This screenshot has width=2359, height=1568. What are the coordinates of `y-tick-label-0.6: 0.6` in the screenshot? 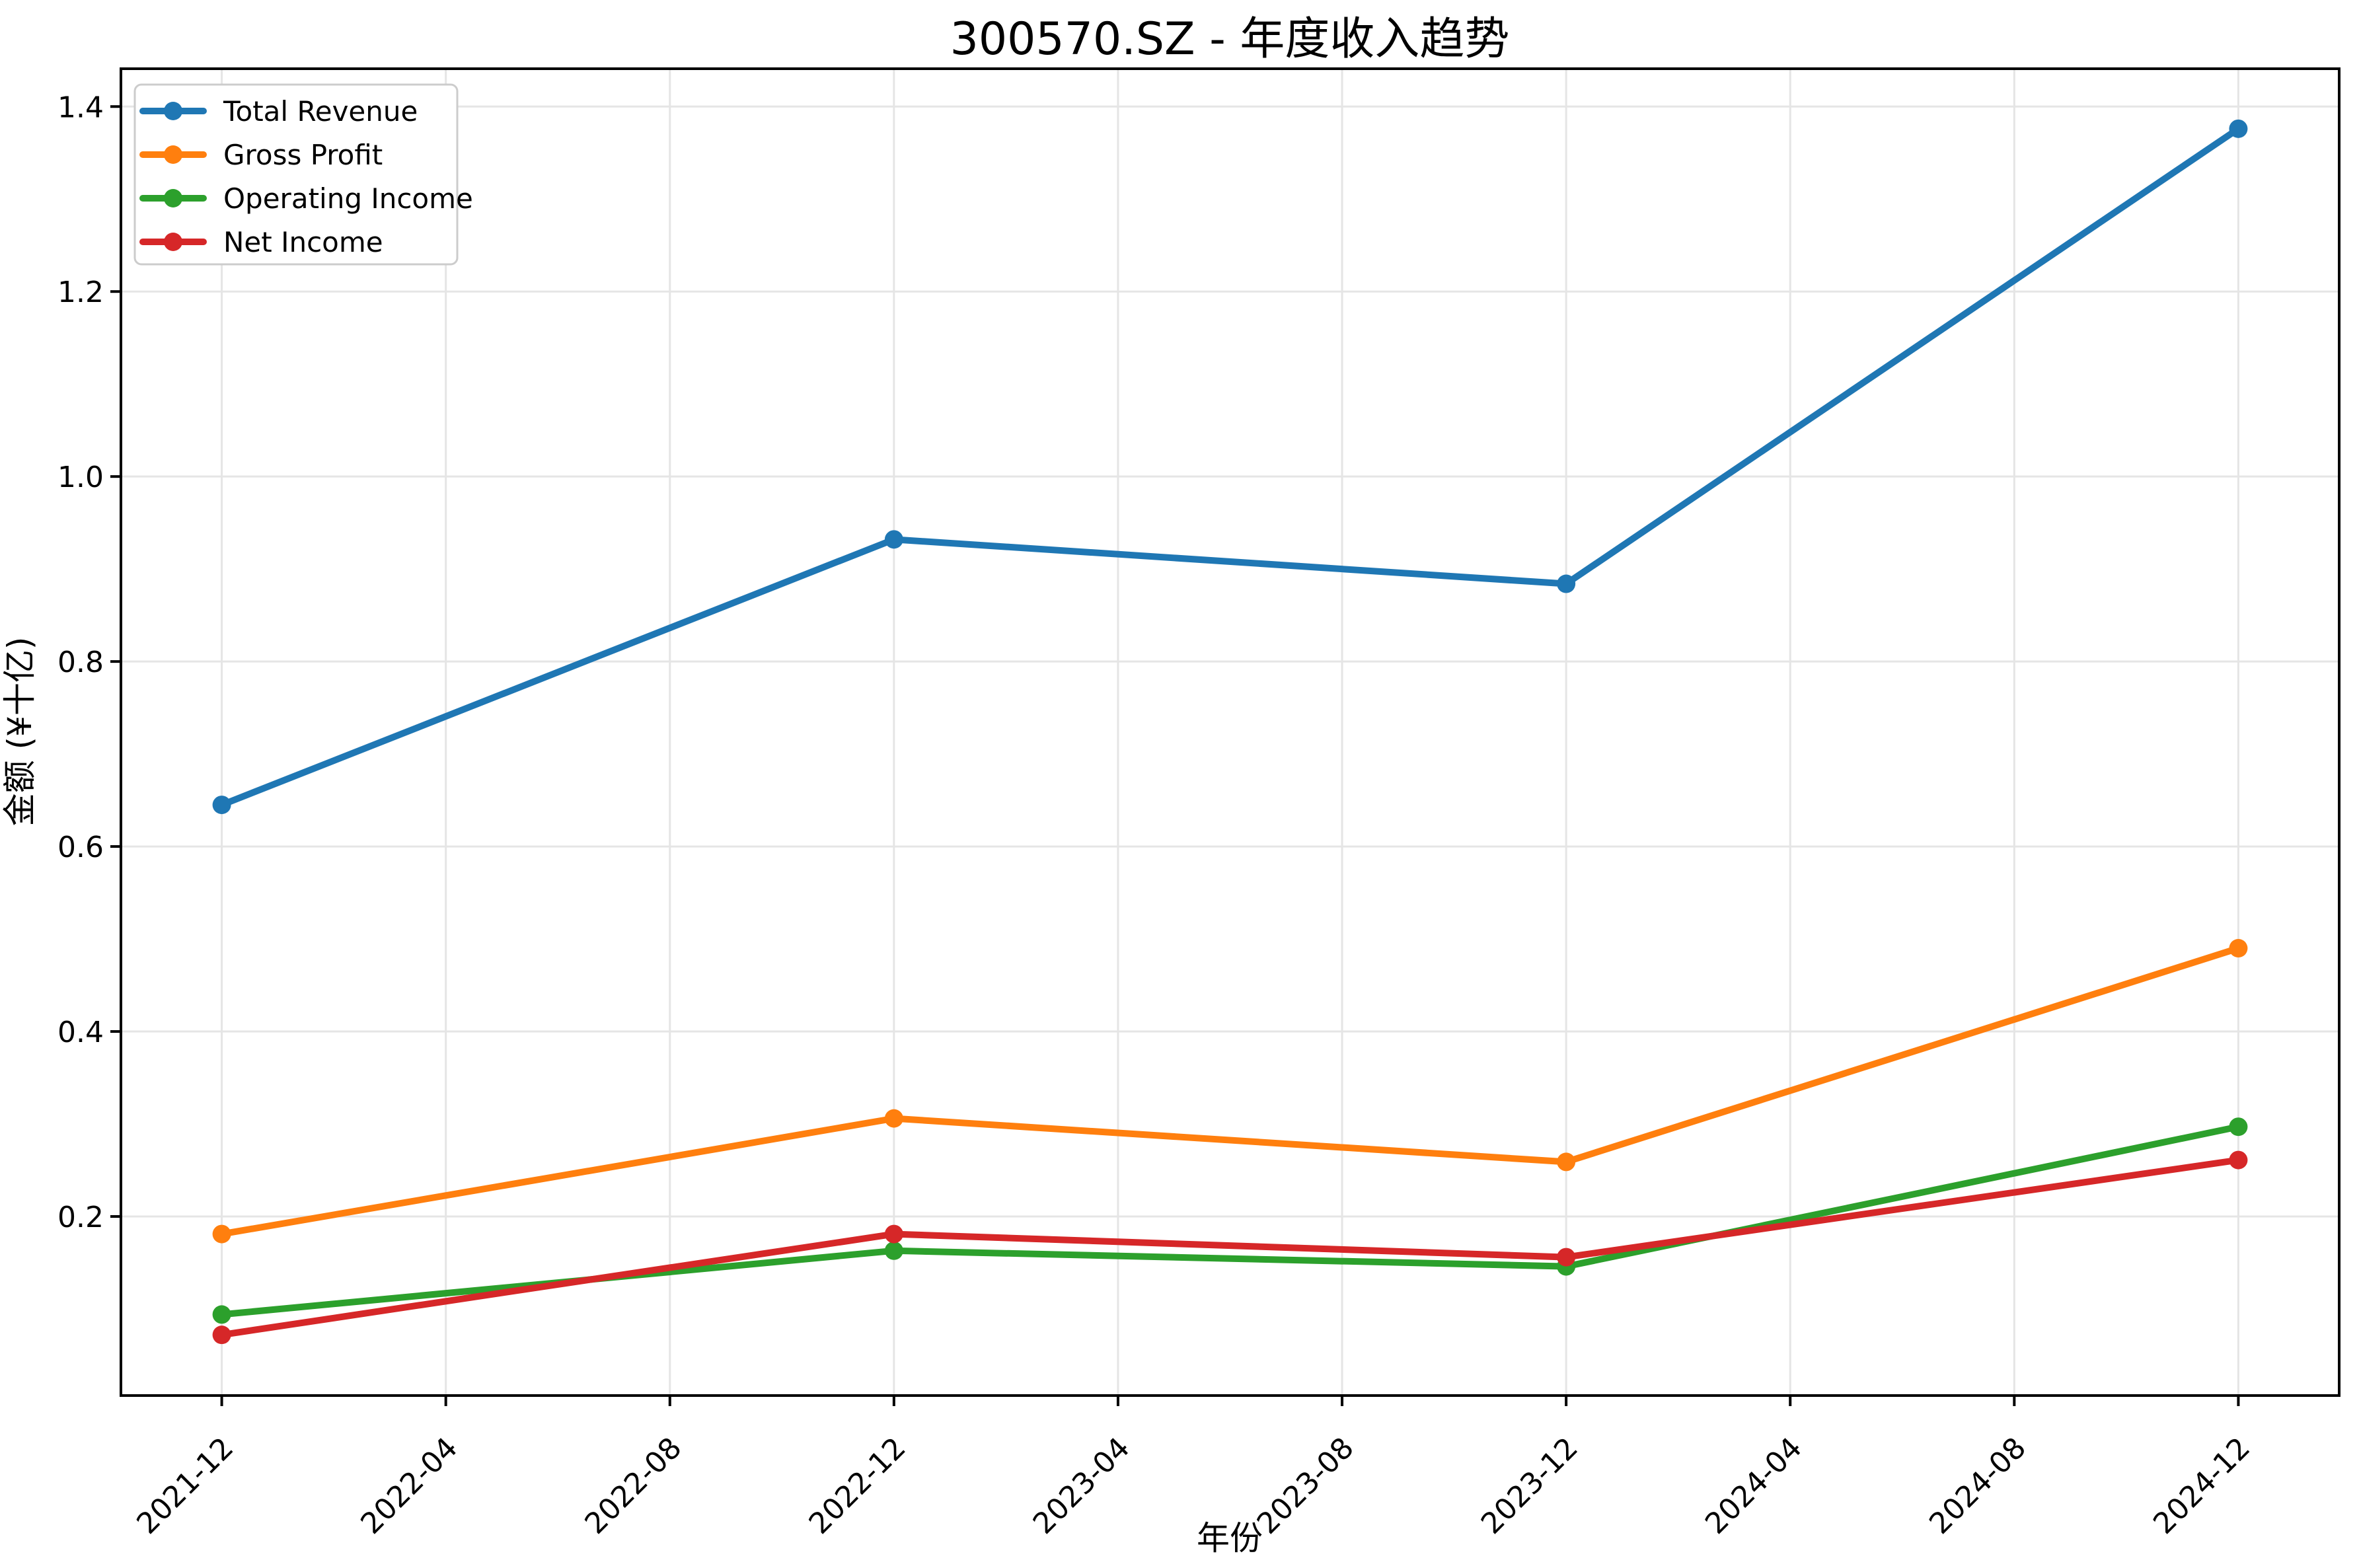 It's located at (80, 848).